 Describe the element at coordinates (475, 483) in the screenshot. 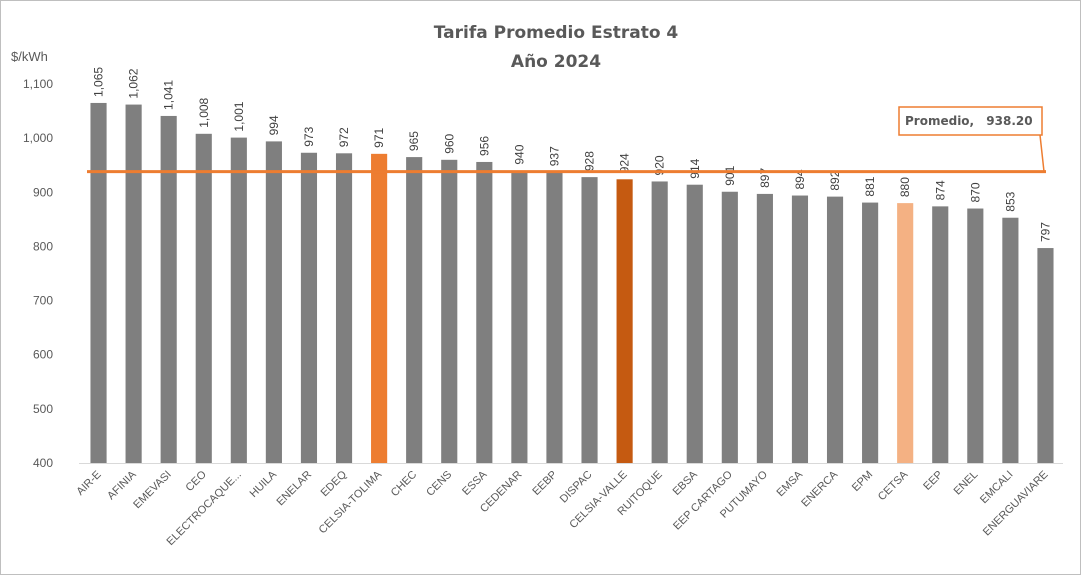

I see `category-label: ESSA` at that location.